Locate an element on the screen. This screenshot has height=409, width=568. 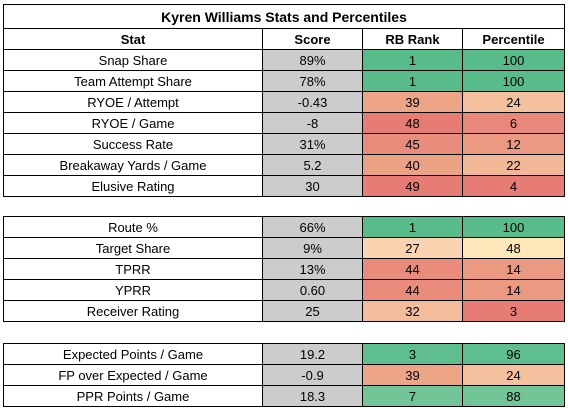
percentile-cell: 6 is located at coordinates (513, 123).